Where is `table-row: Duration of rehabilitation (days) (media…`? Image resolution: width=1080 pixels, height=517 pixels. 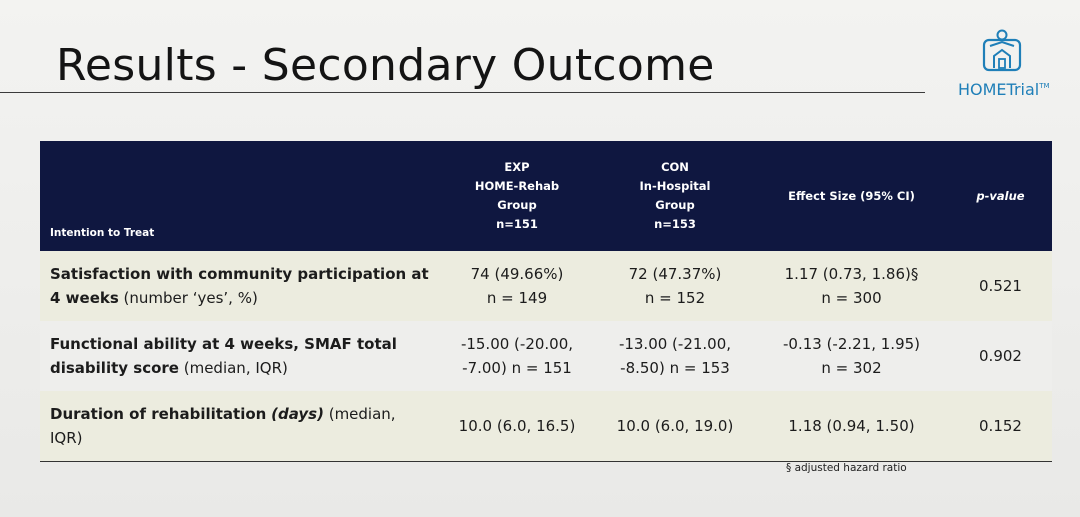
table-row: Duration of rehabilitation (days) (media… is located at coordinates (546, 426).